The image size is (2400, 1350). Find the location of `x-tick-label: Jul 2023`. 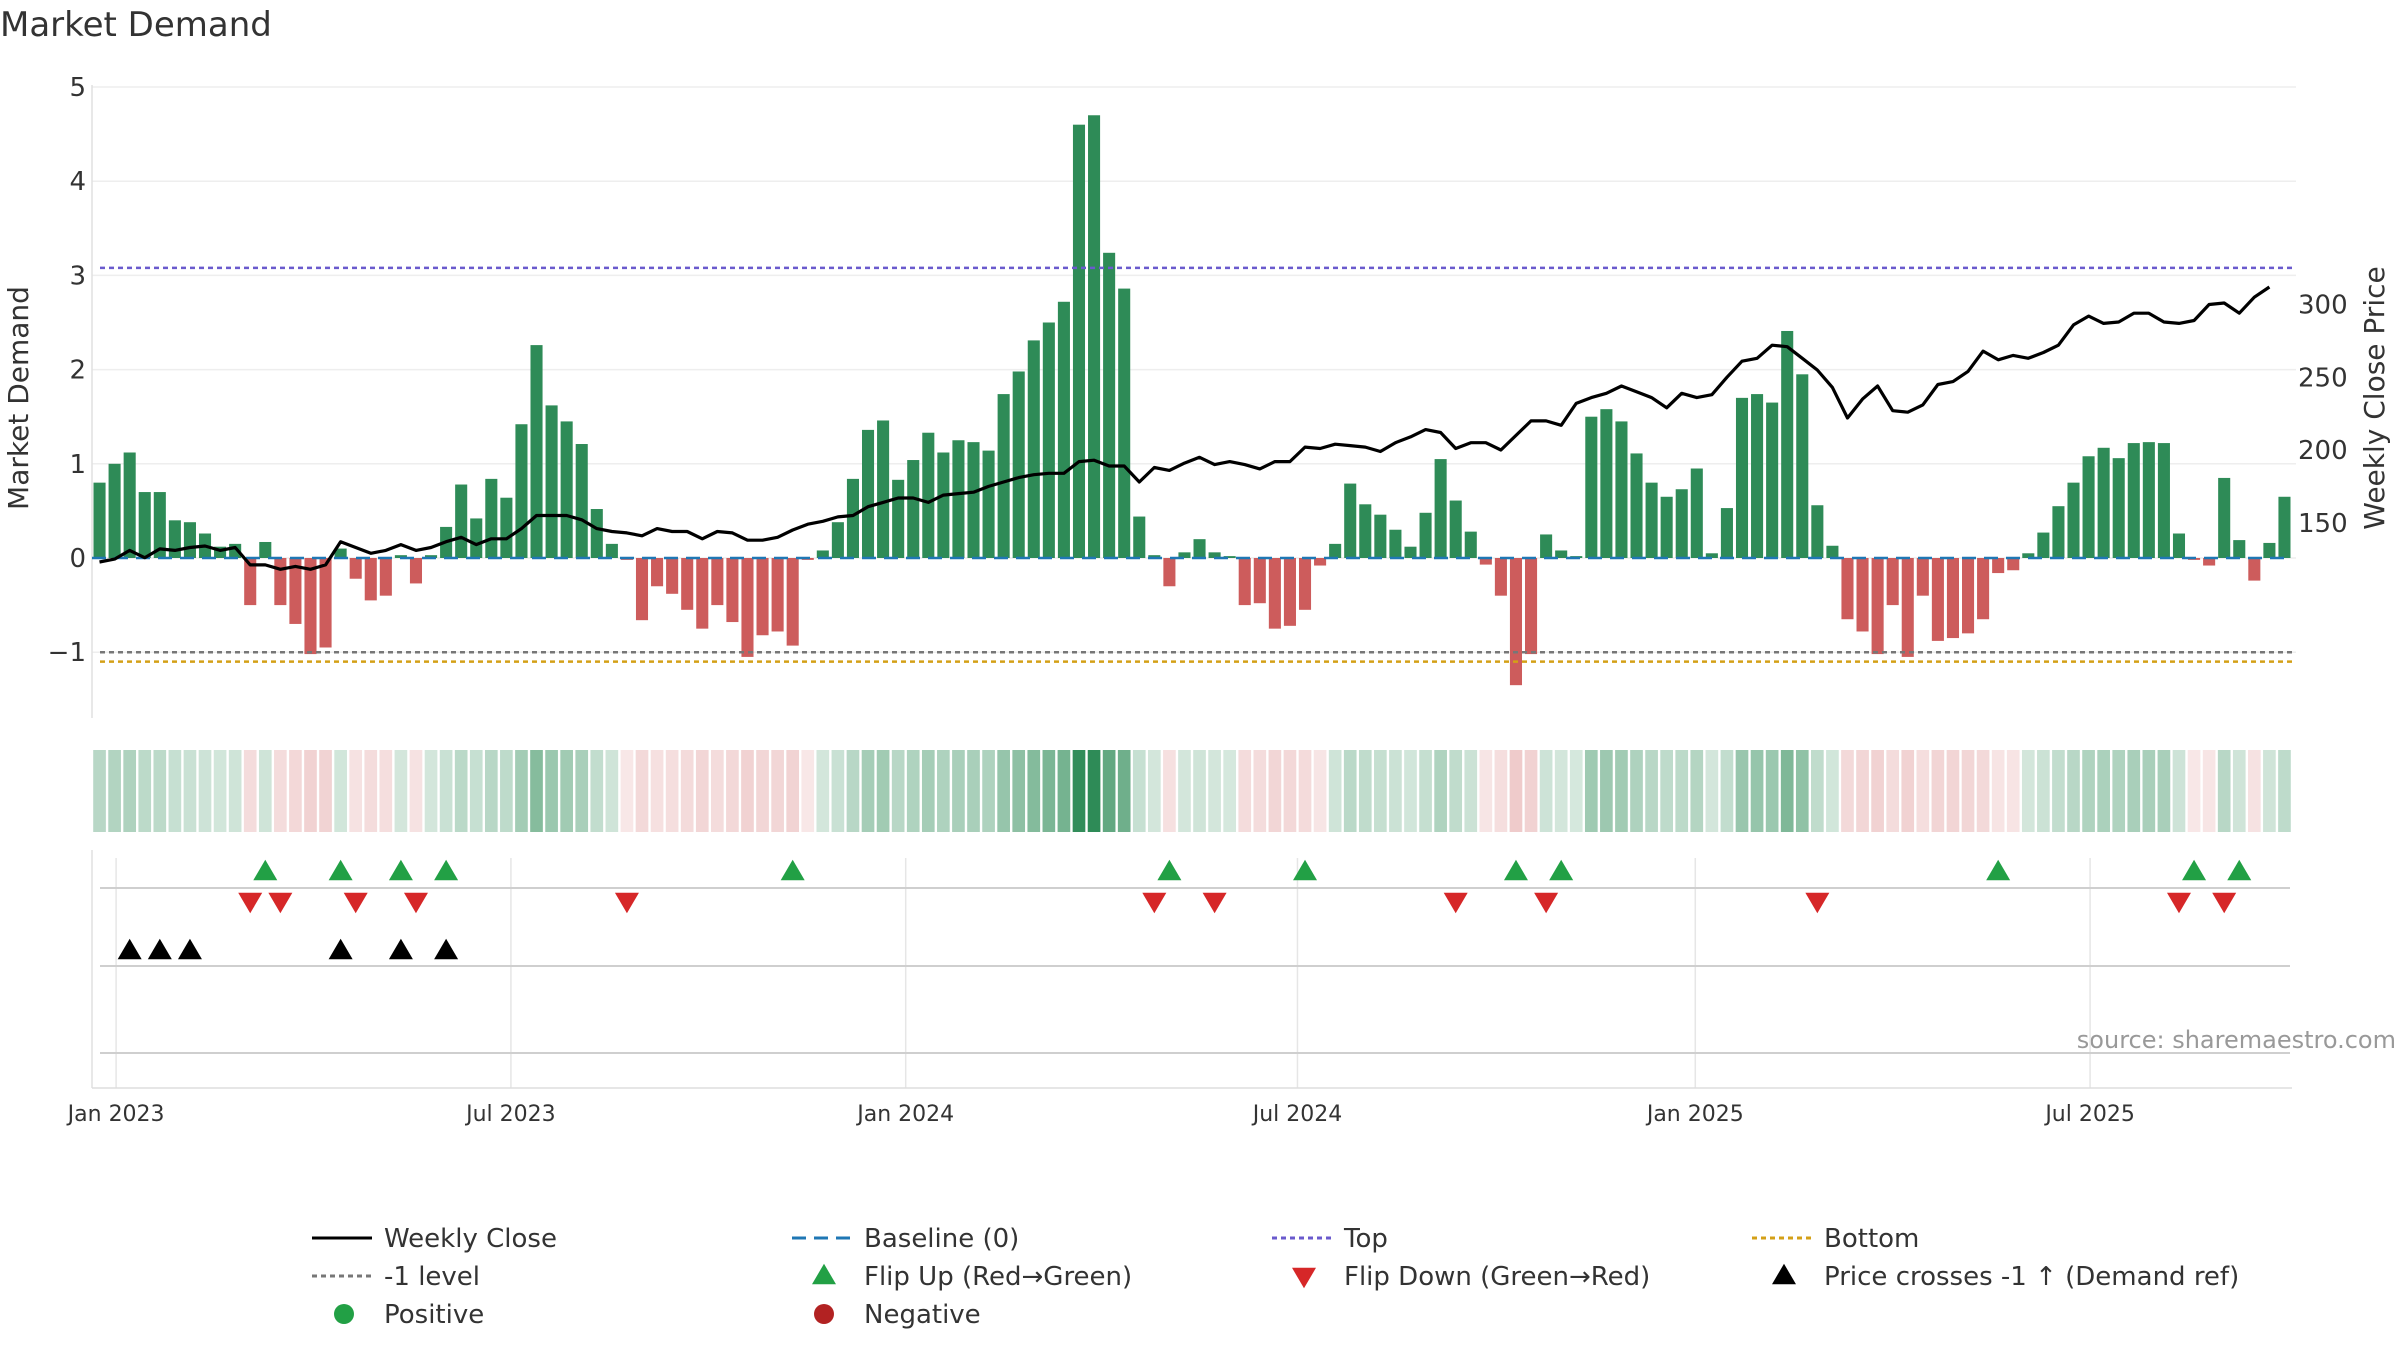

x-tick-label: Jul 2023 is located at coordinates (510, 1114).